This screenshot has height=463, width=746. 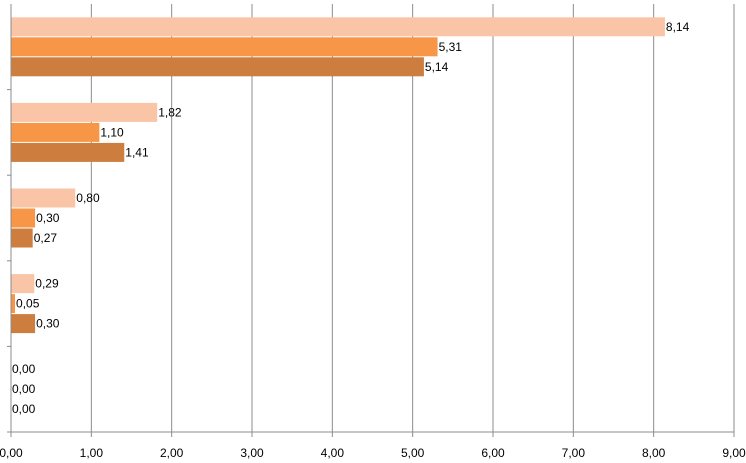 What do you see at coordinates (654, 453) in the screenshot?
I see `x-tick-label: 8,00` at bounding box center [654, 453].